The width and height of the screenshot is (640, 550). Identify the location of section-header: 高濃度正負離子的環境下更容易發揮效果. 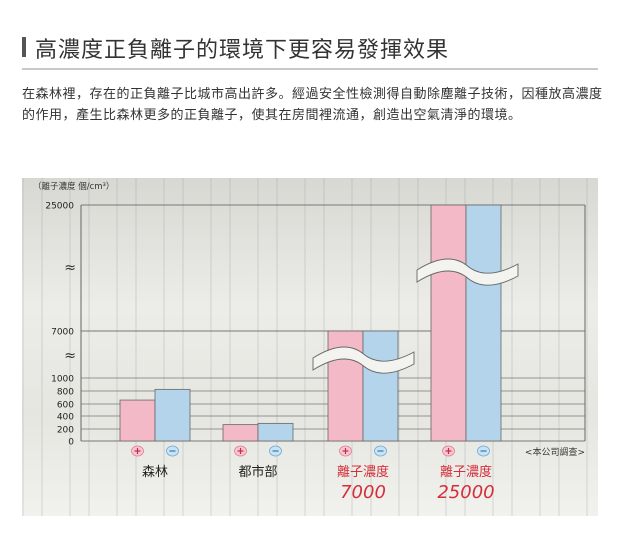
(310, 50).